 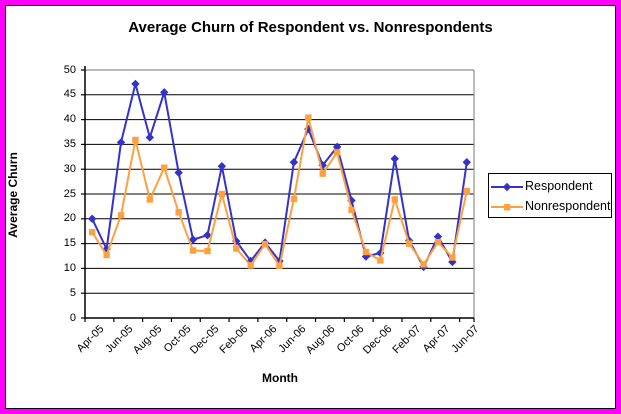 I want to click on y-tick-label: 25, so click(x=69, y=193).